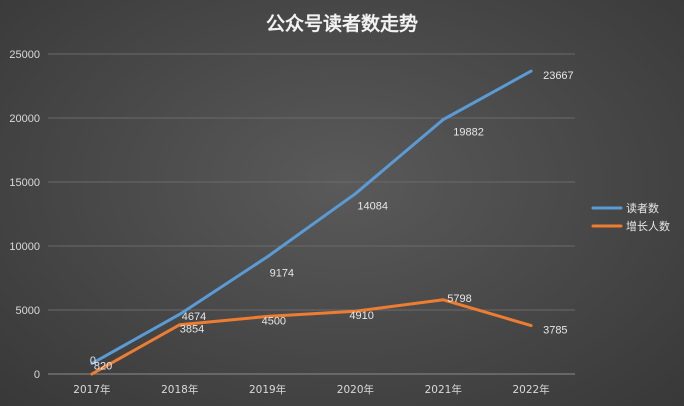 The height and width of the screenshot is (406, 684). What do you see at coordinates (93, 361) in the screenshot?
I see `data-label: 0` at bounding box center [93, 361].